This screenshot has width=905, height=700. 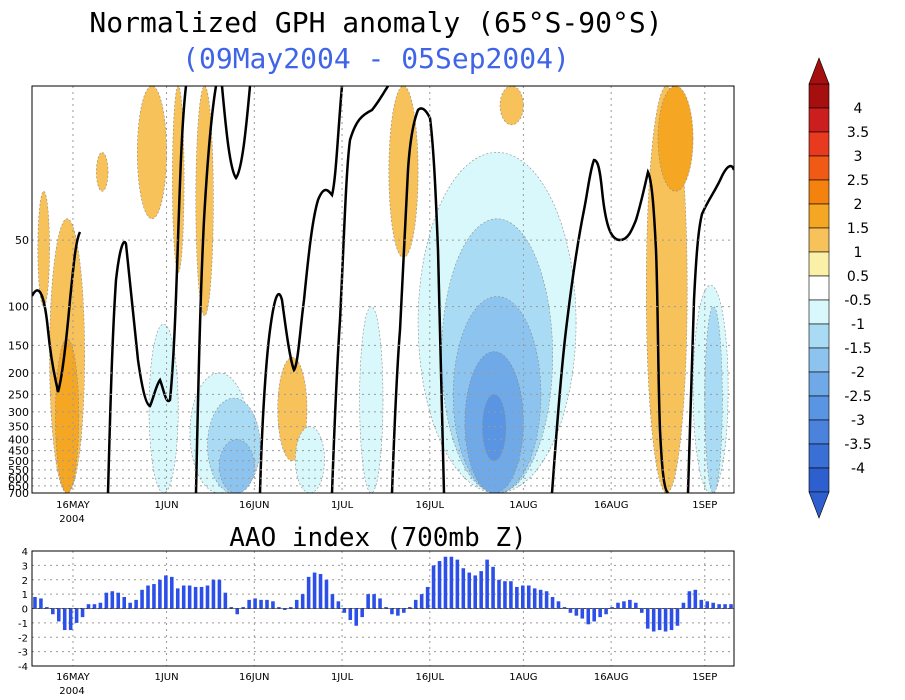 What do you see at coordinates (523, 677) in the screenshot?
I see `aao-x-tick-label: 1AUG` at bounding box center [523, 677].